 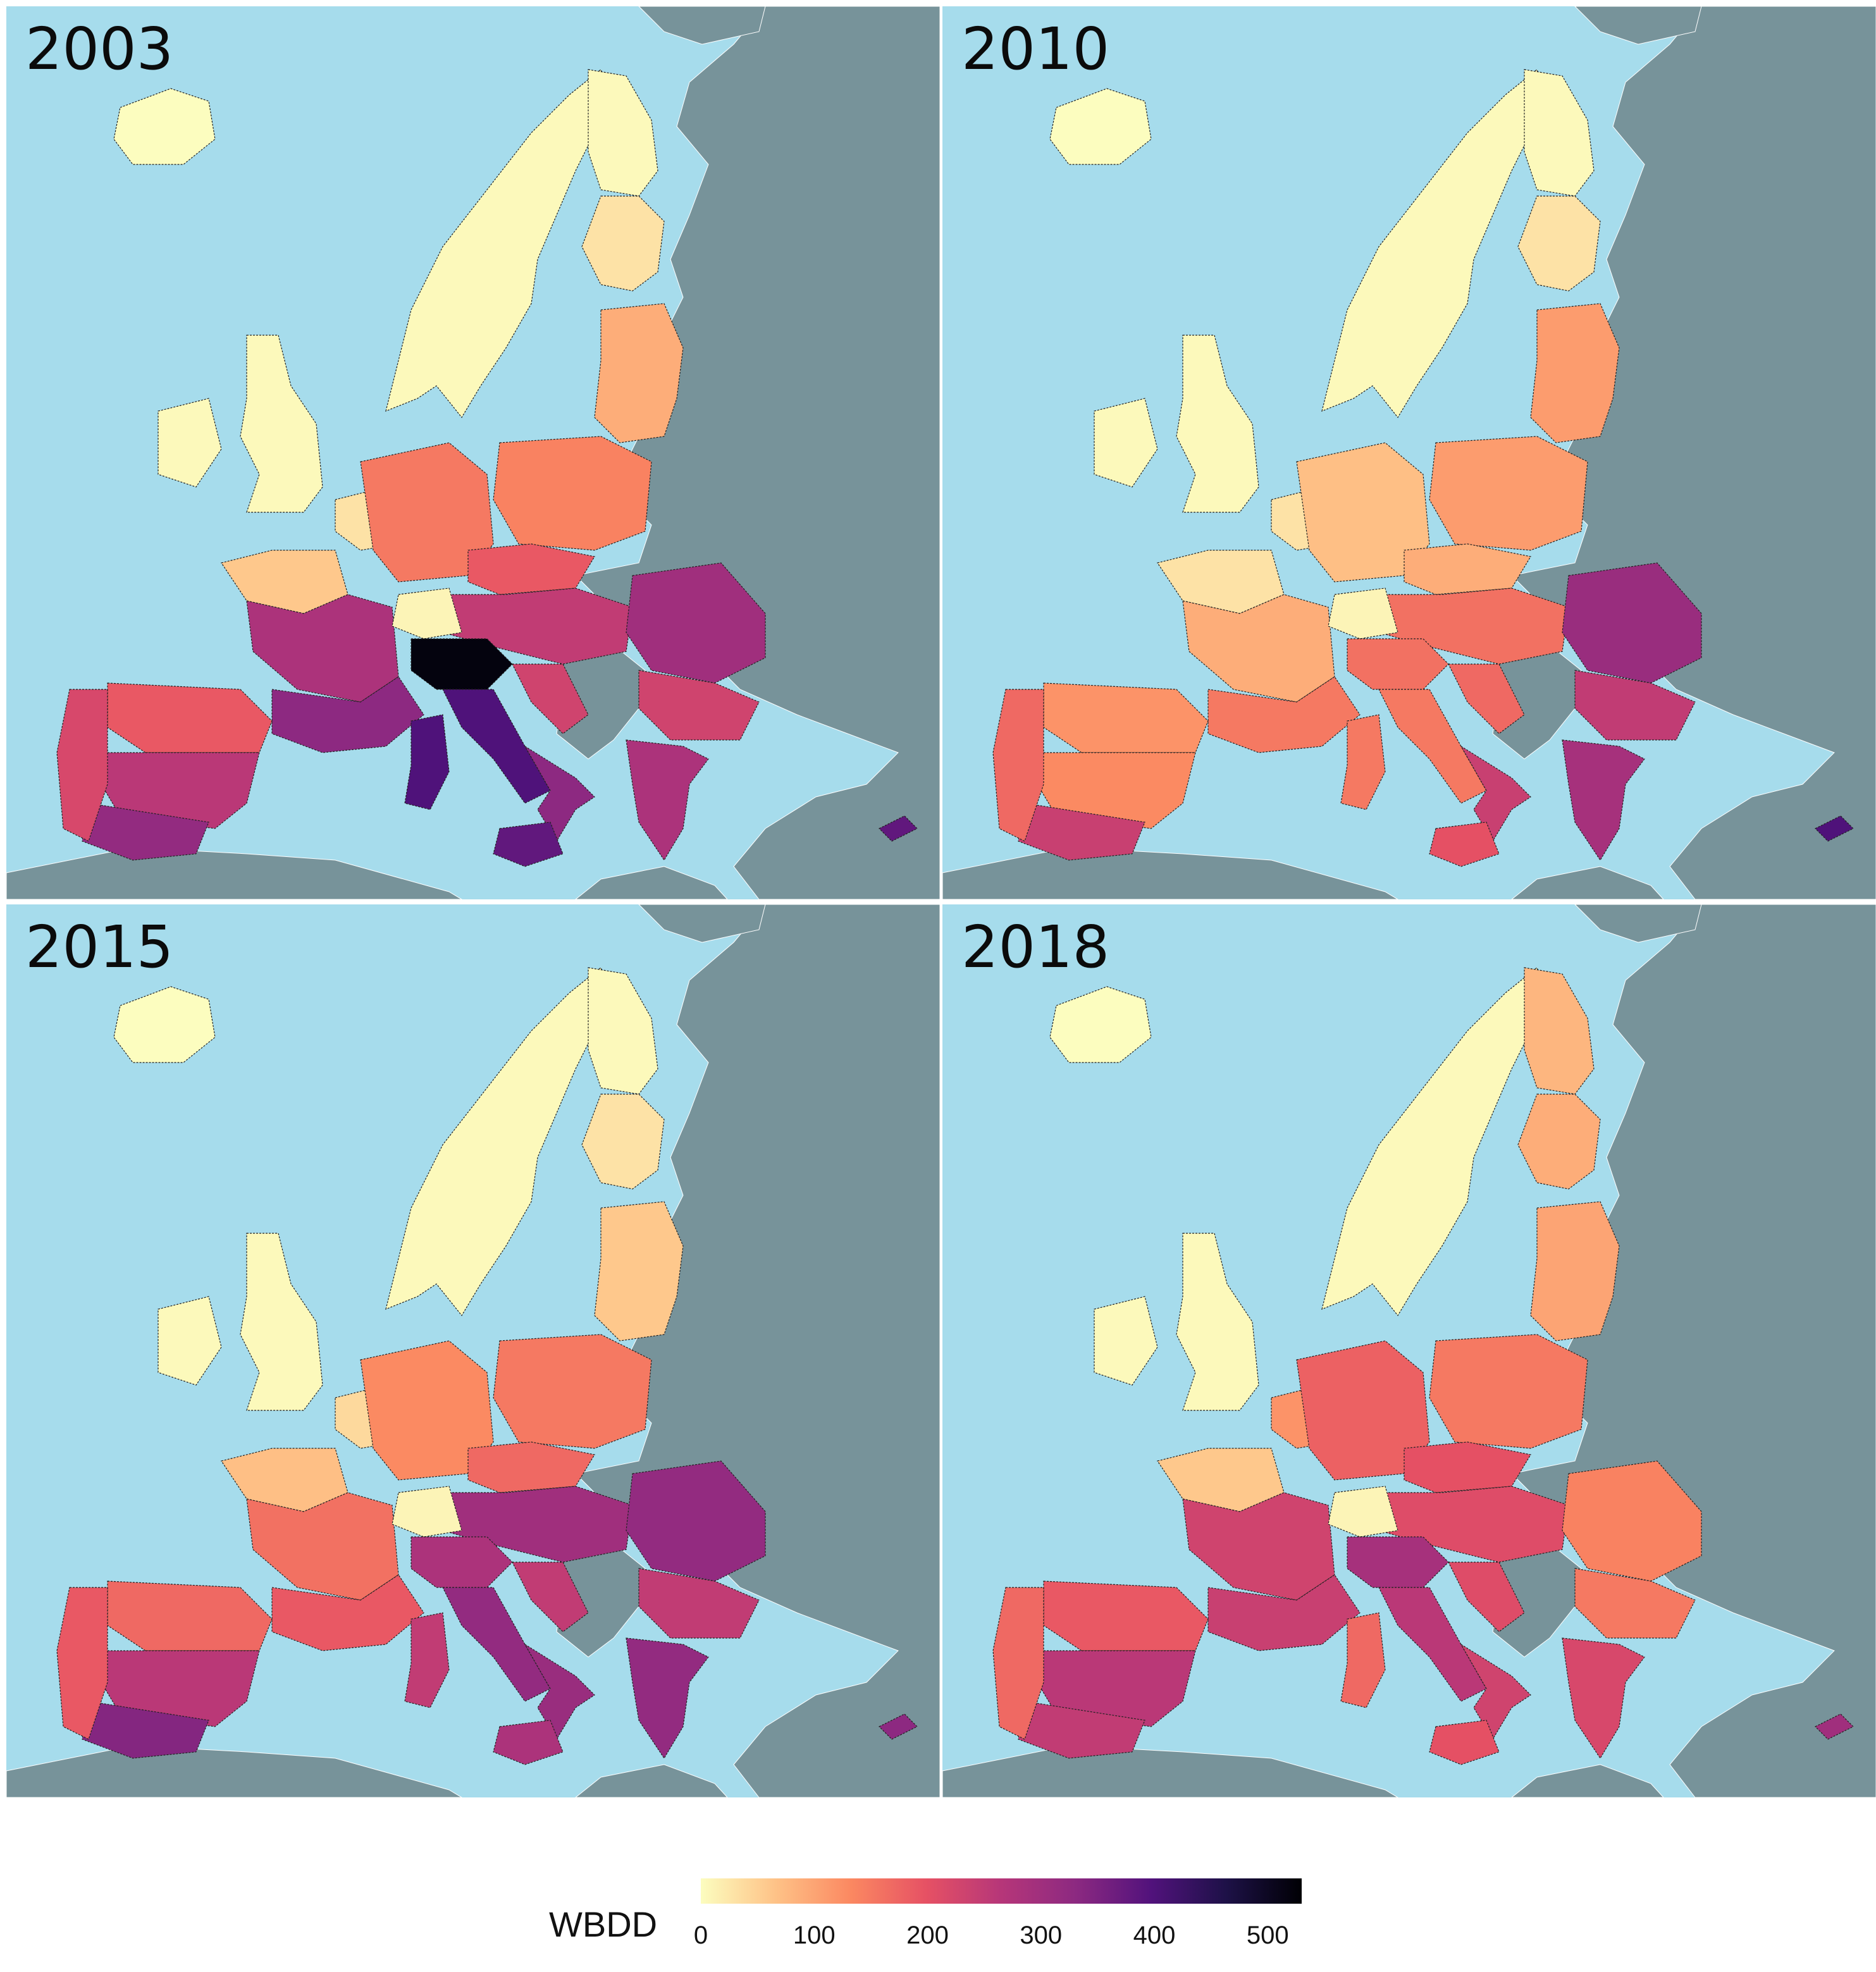 I want to click on panel-year-label: 2010, so click(x=1036, y=49).